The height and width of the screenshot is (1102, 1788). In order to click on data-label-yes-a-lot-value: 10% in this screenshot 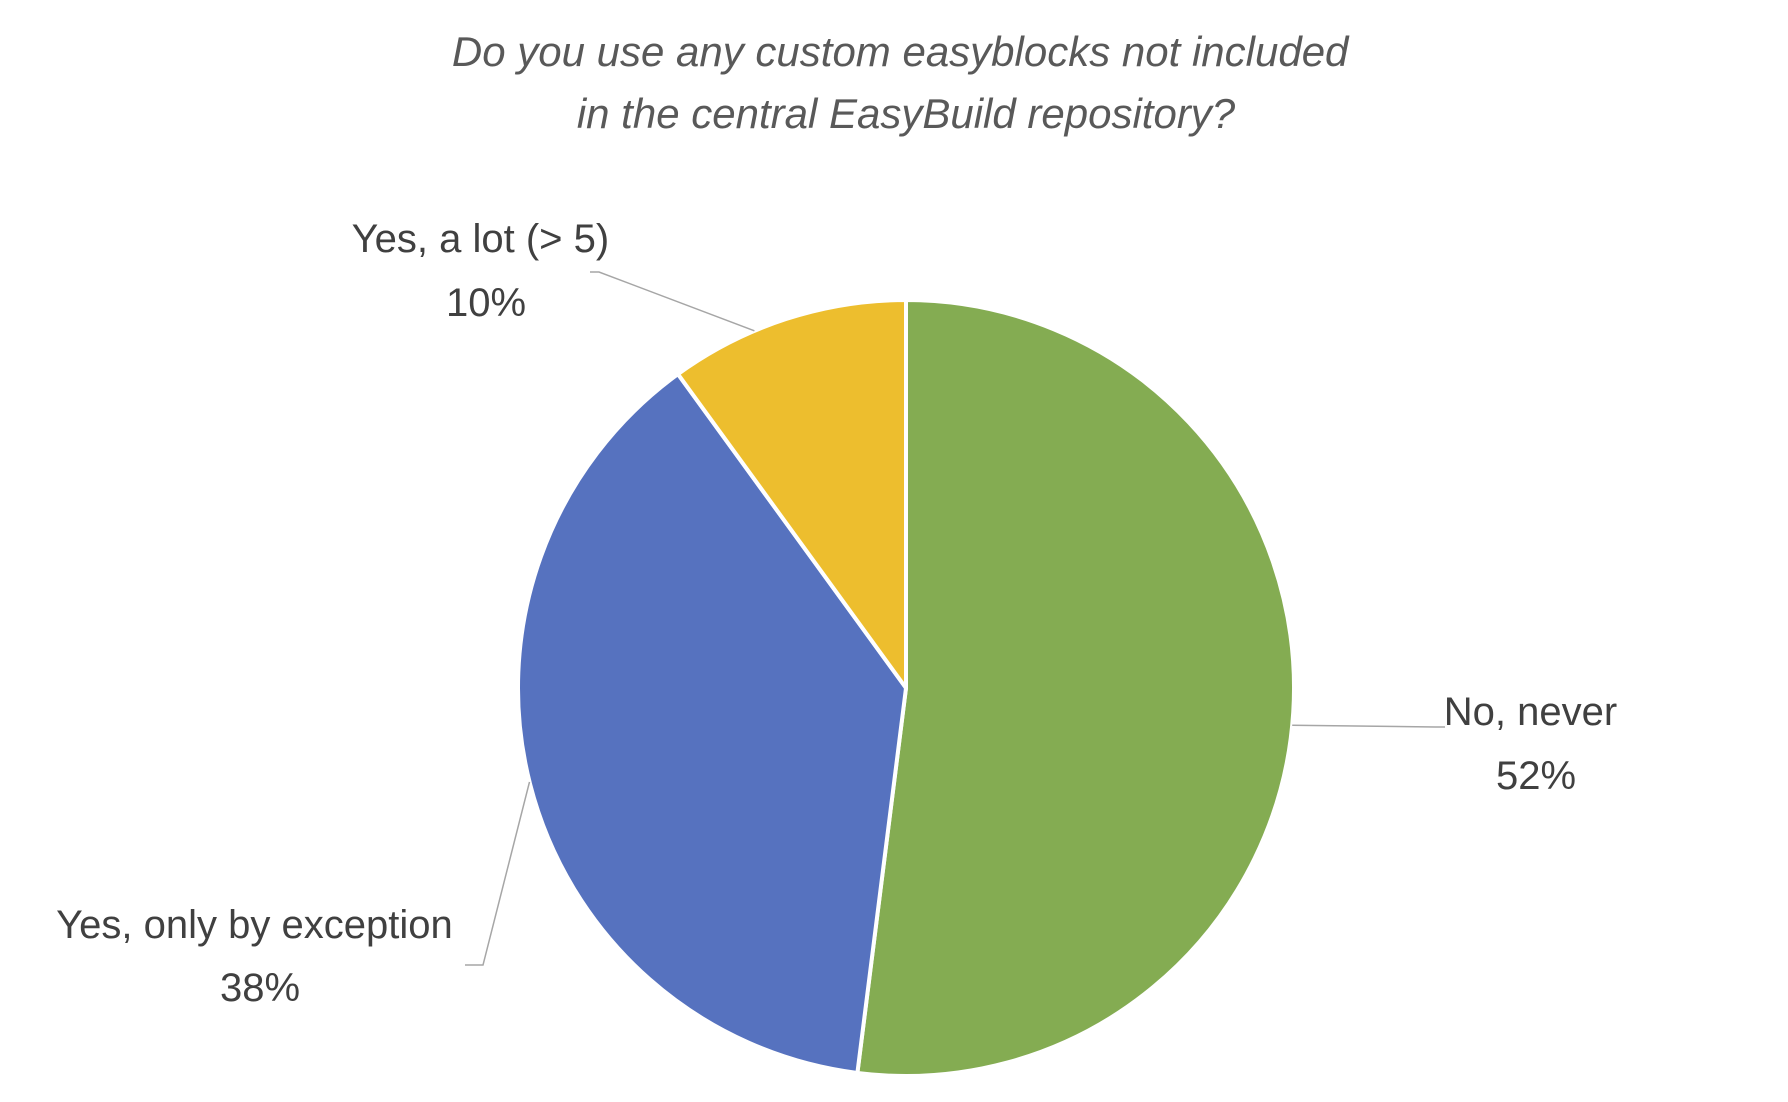, I will do `click(486, 303)`.